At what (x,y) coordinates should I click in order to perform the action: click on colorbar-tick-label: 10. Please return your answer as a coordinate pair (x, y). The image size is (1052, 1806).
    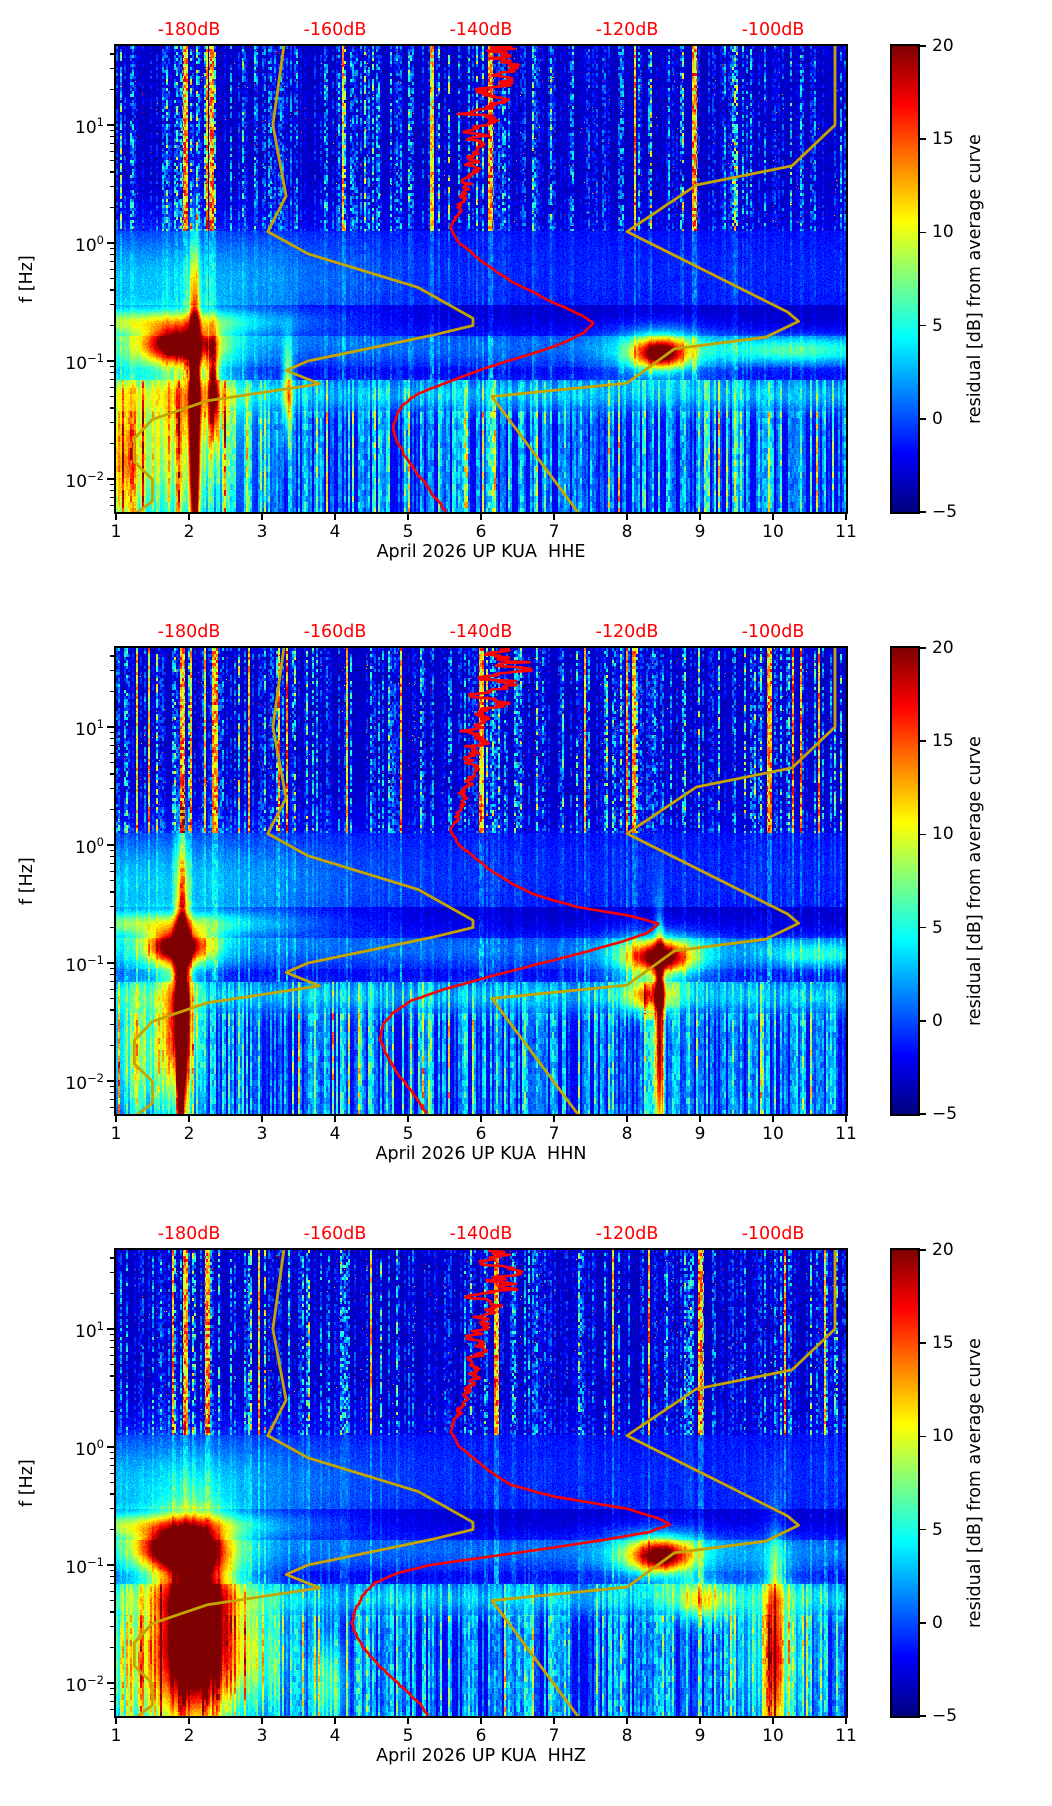
    Looking at the image, I should click on (943, 834).